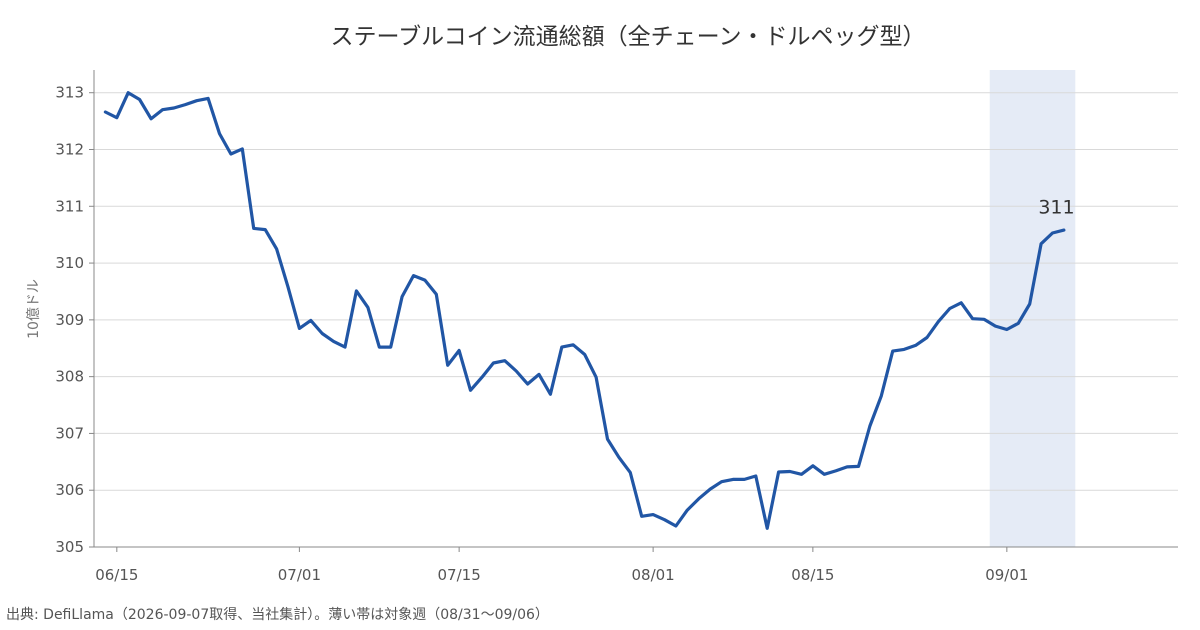  Describe the element at coordinates (69, 433) in the screenshot. I see `y-tick-label-307: 307` at that location.